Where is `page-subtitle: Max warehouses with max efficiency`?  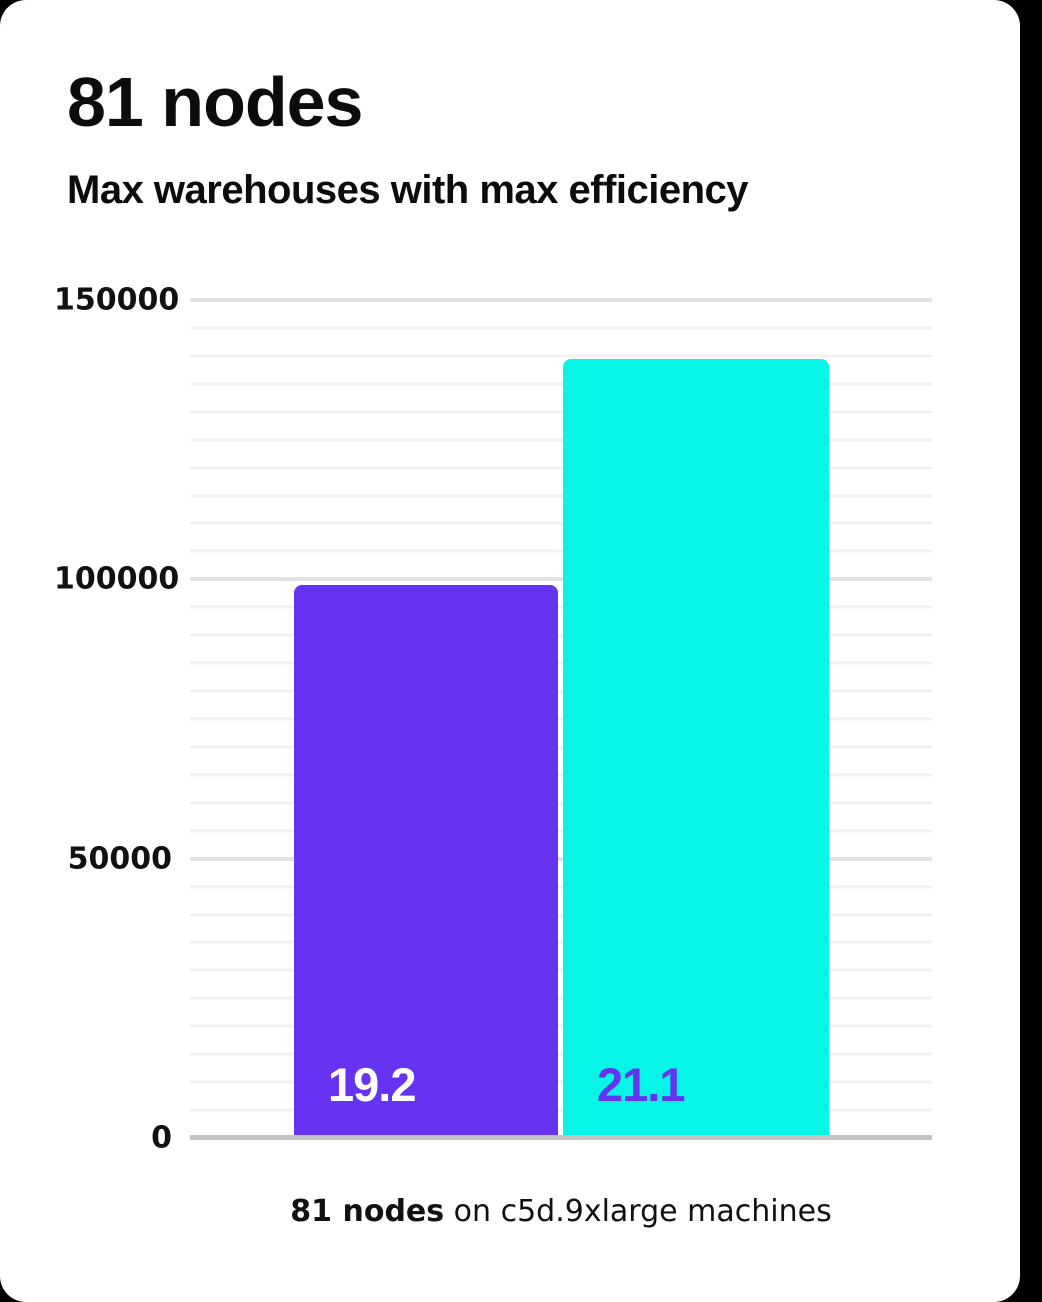 page-subtitle: Max warehouses with max efficiency is located at coordinates (408, 190).